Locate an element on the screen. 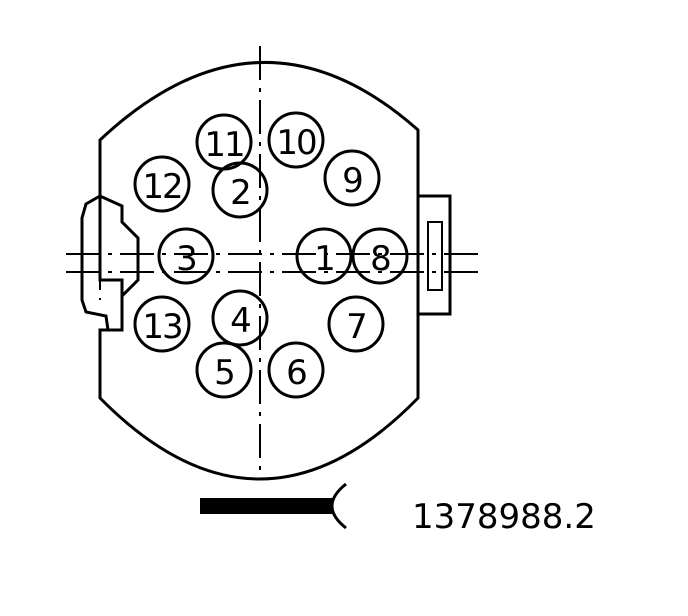 The image size is (688, 616). pin-9: 9 is located at coordinates (352, 178).